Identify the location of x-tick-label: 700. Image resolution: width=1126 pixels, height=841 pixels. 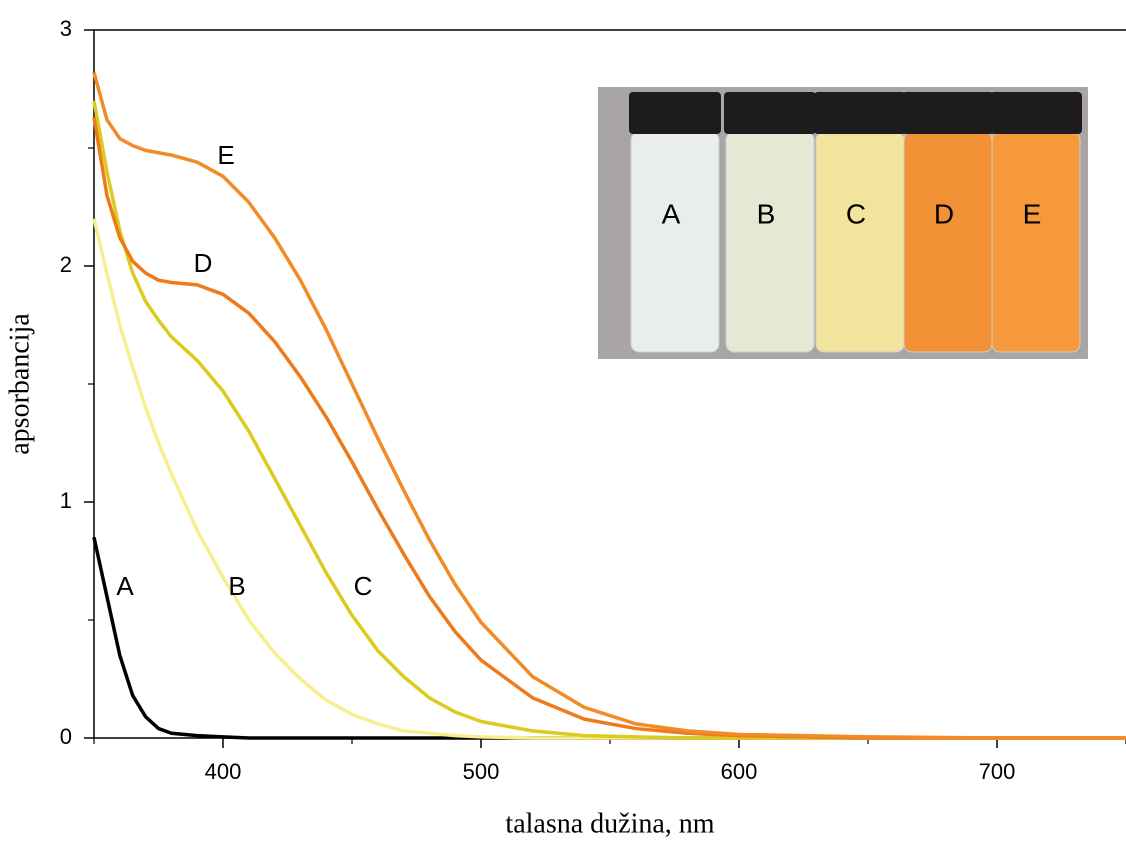
(997, 771).